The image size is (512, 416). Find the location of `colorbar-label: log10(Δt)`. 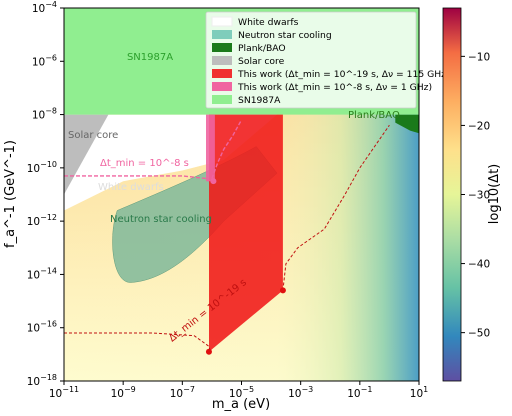

colorbar-label: log10(Δt) is located at coordinates (494, 194).